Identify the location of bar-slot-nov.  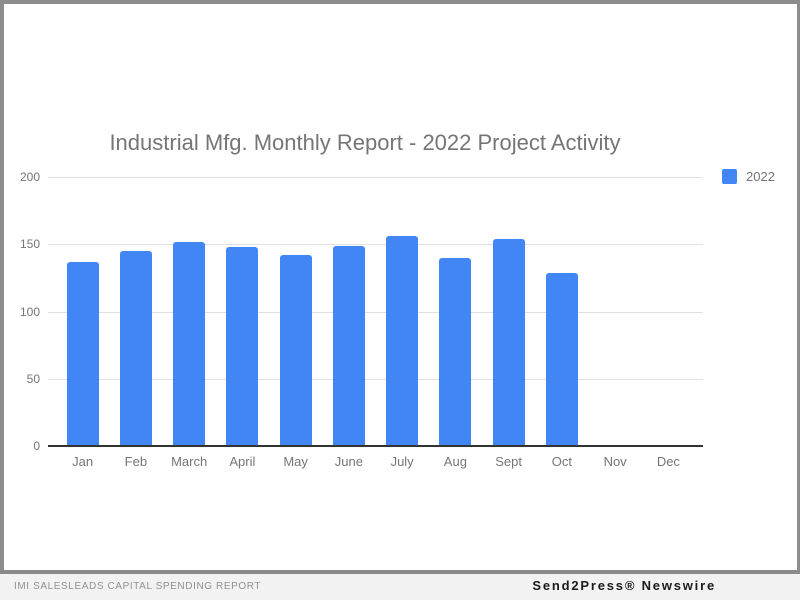
(615, 311).